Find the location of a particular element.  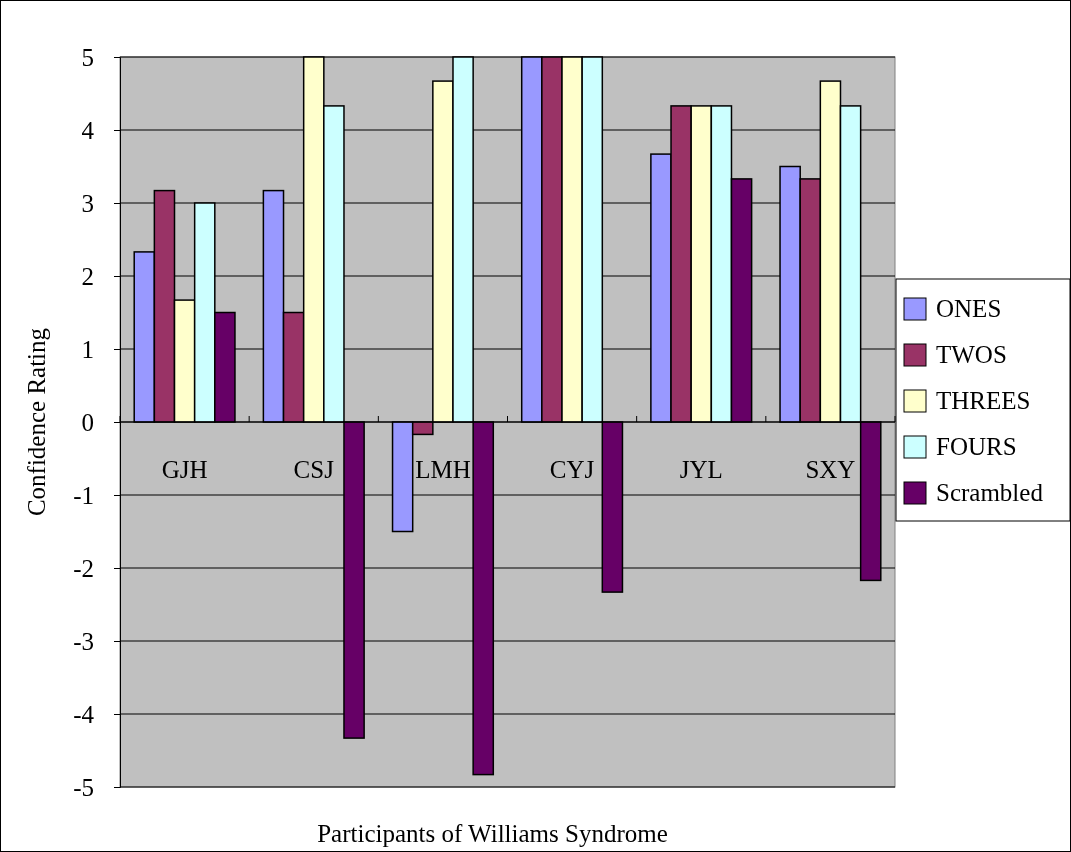

y-tick-label: -2 is located at coordinates (83, 568).